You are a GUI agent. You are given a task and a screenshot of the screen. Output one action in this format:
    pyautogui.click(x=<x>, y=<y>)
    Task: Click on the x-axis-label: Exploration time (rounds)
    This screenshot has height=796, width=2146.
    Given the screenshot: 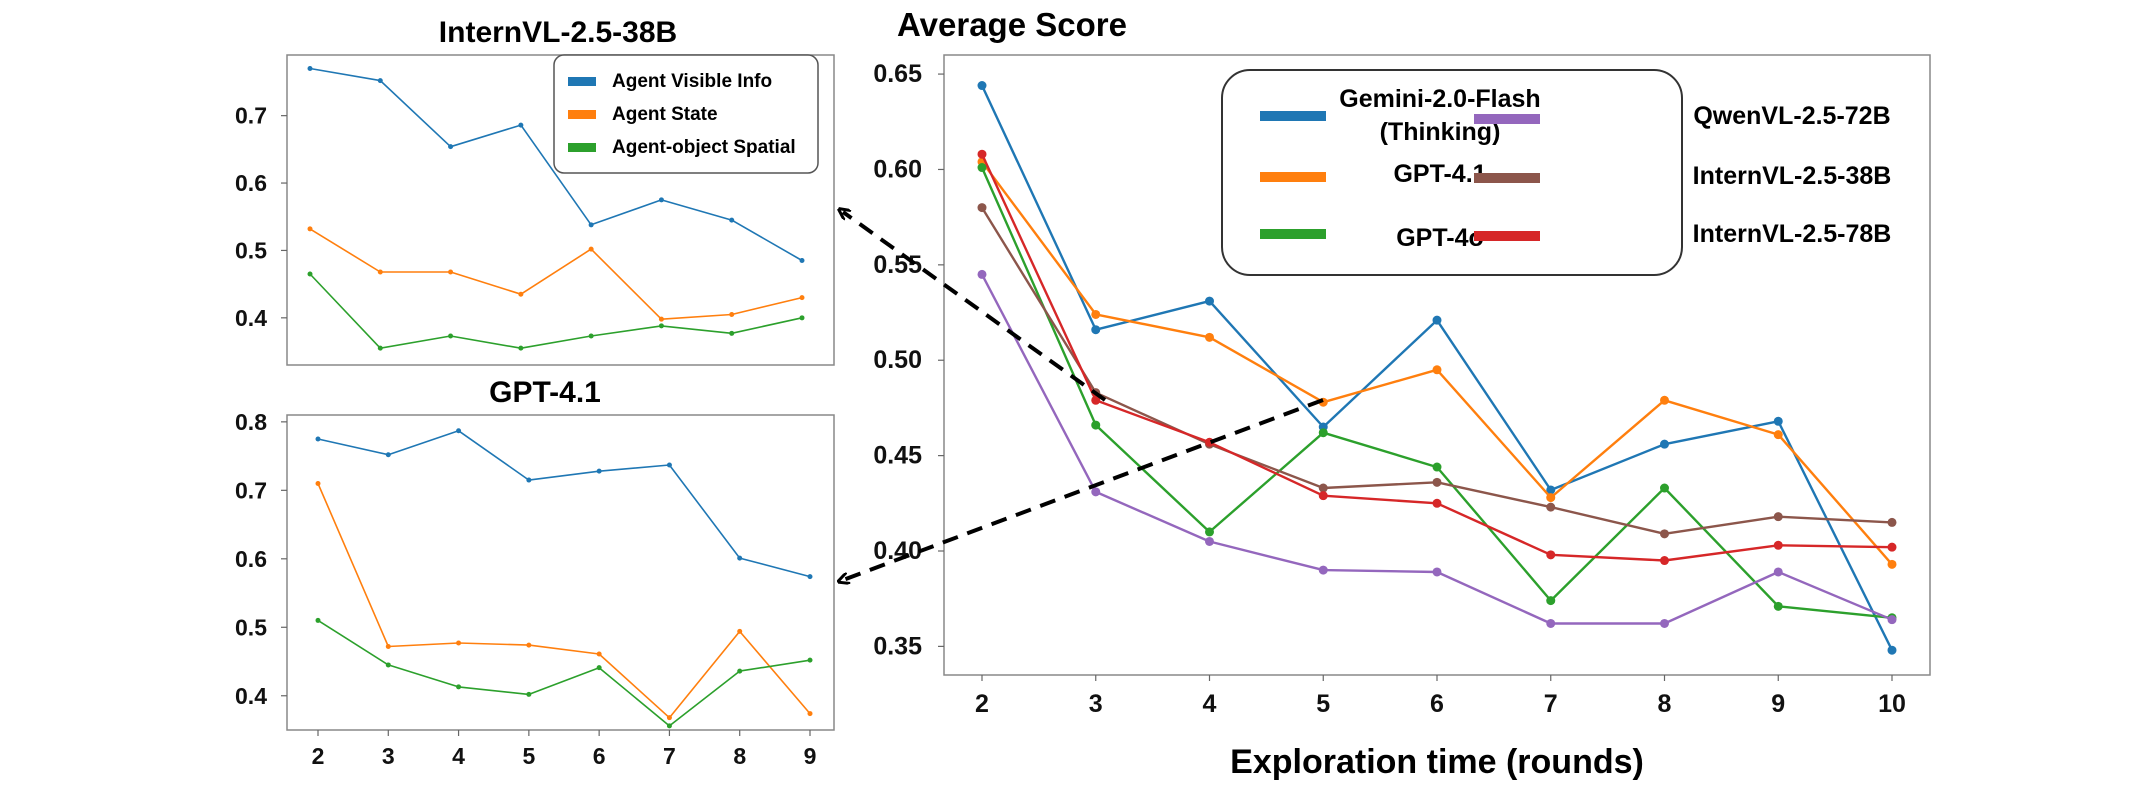 What is the action you would take?
    pyautogui.click(x=1437, y=762)
    